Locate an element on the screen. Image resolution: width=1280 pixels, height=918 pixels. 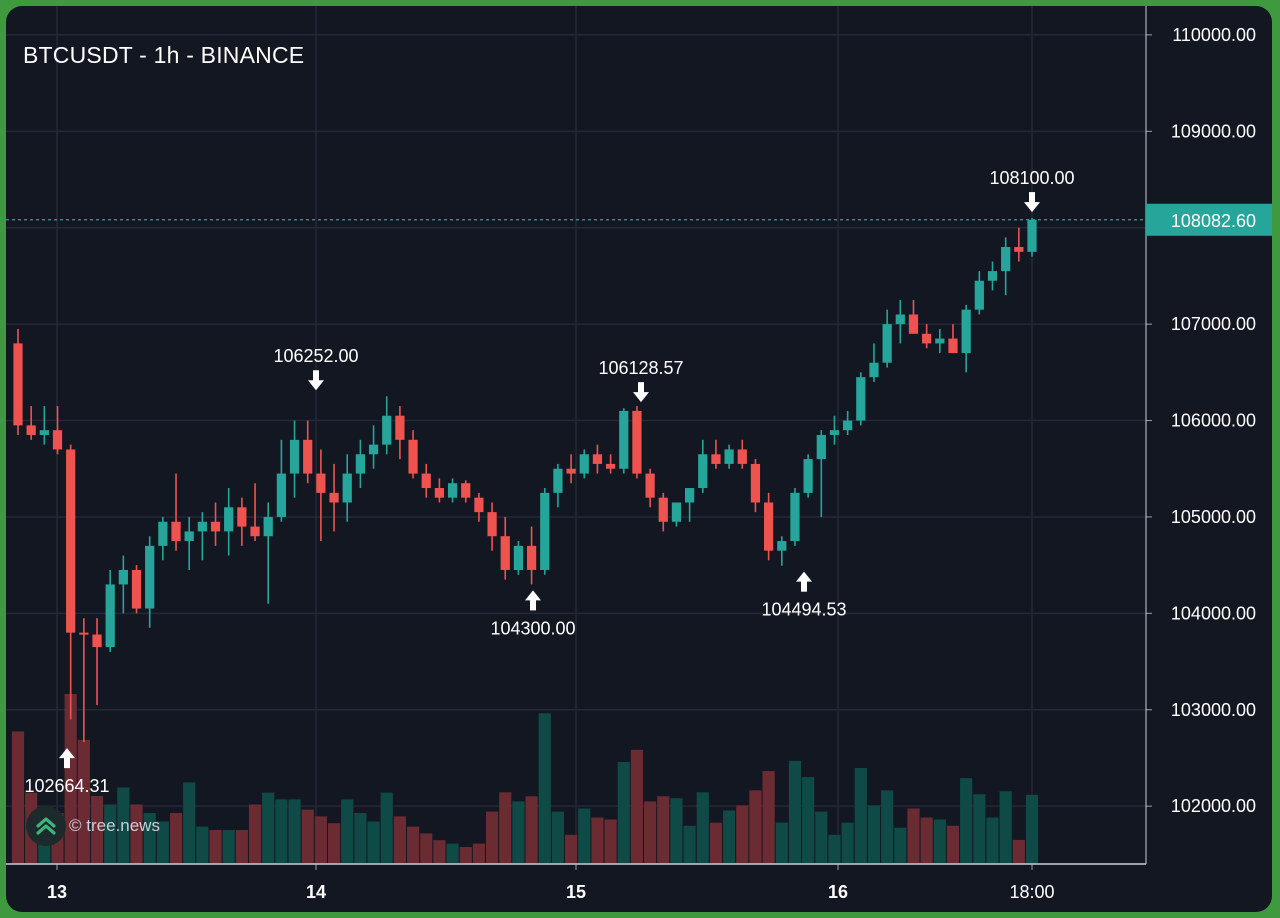
y-tick-label: 110000.00 is located at coordinates (1214, 35).